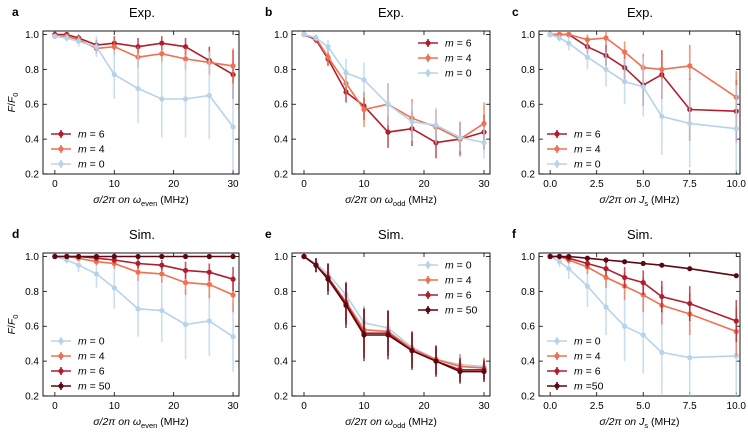 The image size is (748, 433). I want to click on x-axis-label-f: σ/2π on Js (MHz), so click(639, 423).